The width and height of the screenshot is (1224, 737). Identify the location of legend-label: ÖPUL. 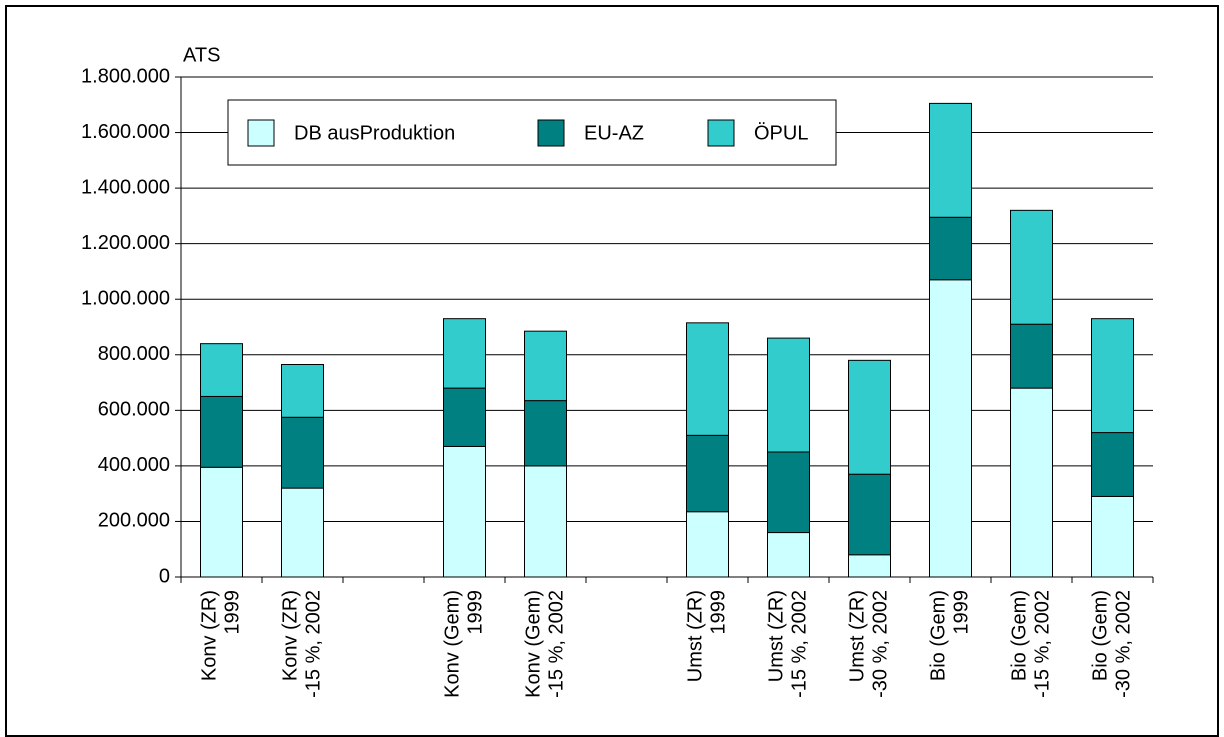
(781, 133).